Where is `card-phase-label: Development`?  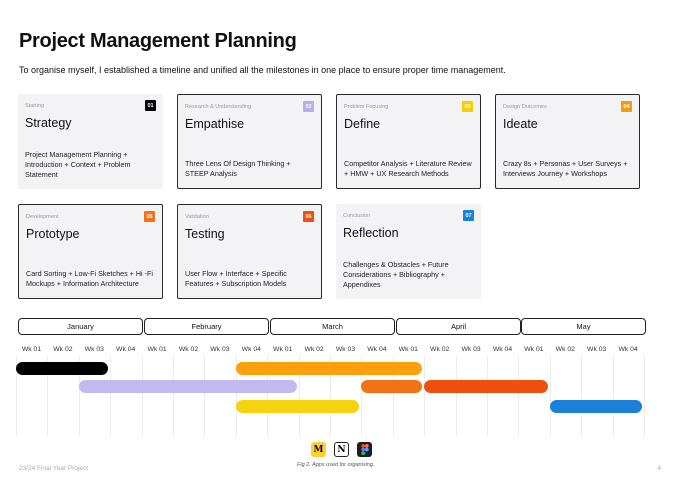 card-phase-label: Development is located at coordinates (42, 217).